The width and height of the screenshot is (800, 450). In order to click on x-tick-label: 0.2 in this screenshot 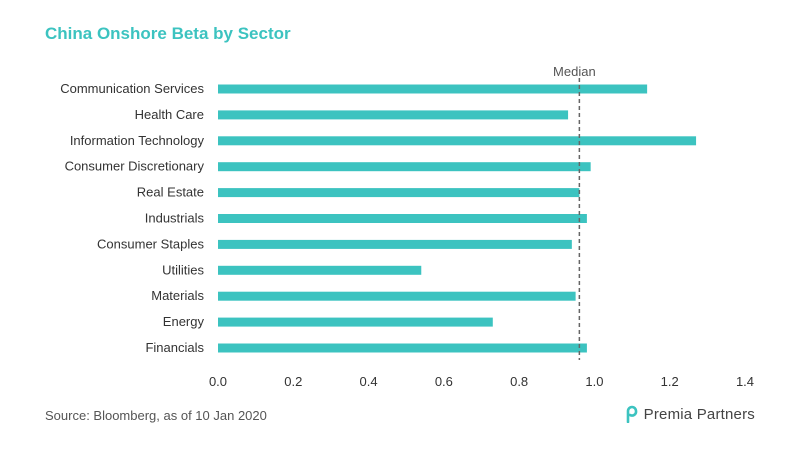, I will do `click(293, 381)`.